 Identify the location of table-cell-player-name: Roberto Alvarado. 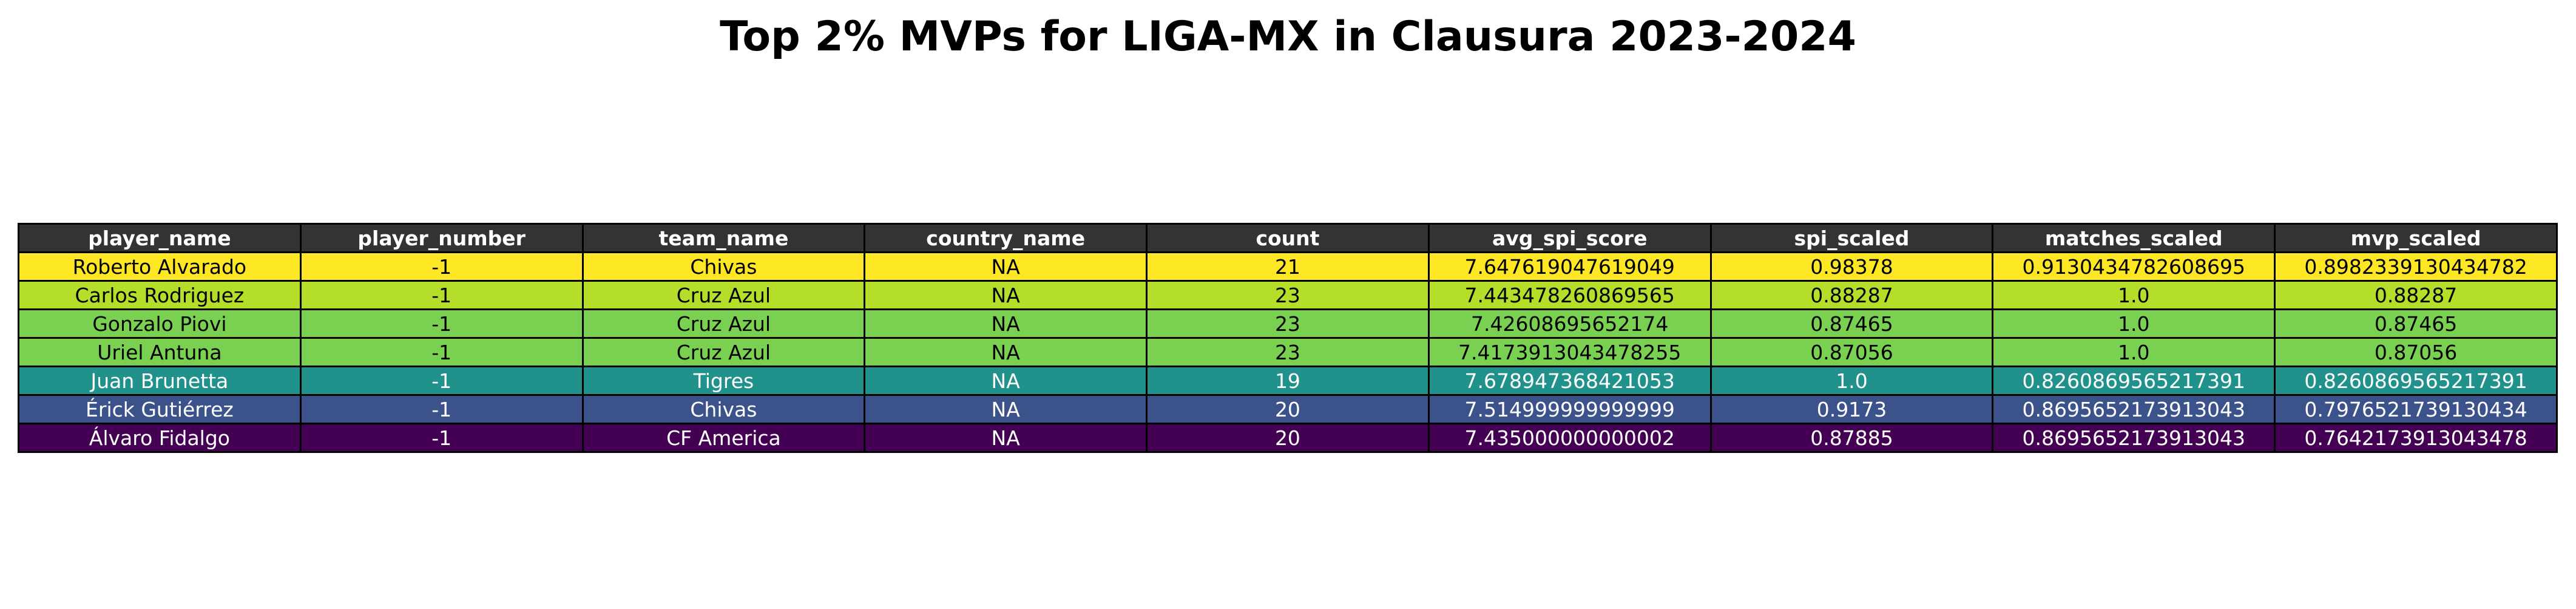
(160, 266).